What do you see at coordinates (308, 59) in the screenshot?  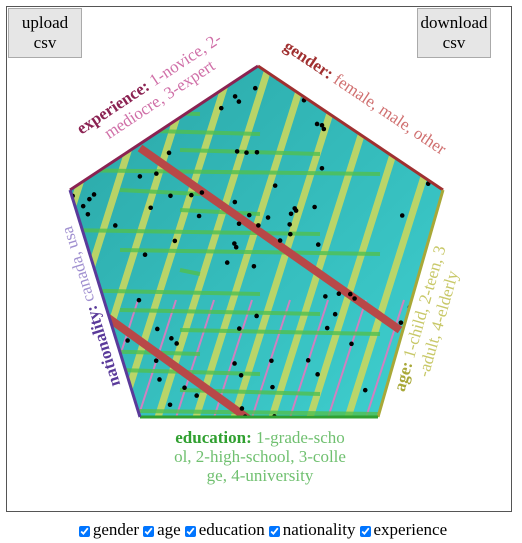 I see `axis-name: gender:` at bounding box center [308, 59].